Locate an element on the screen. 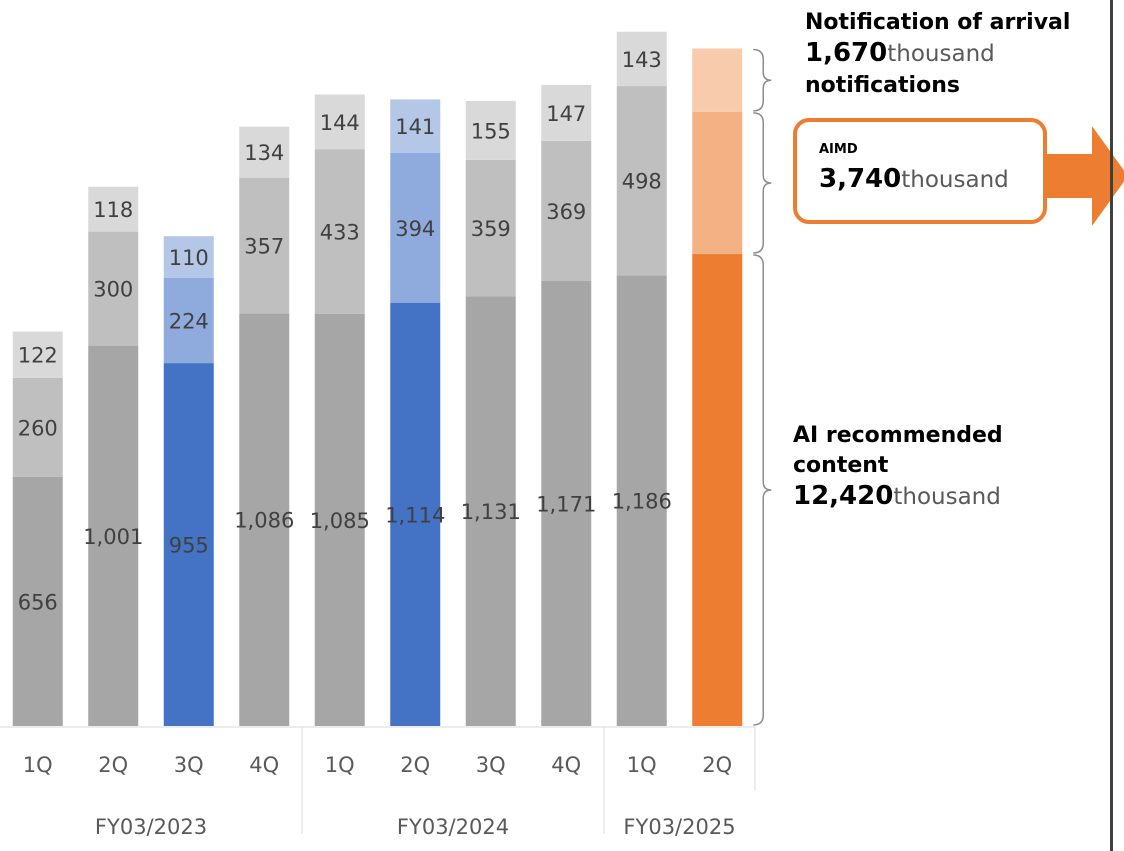 This screenshot has height=851, width=1124. bar-value-label: 1,186 is located at coordinates (642, 502).